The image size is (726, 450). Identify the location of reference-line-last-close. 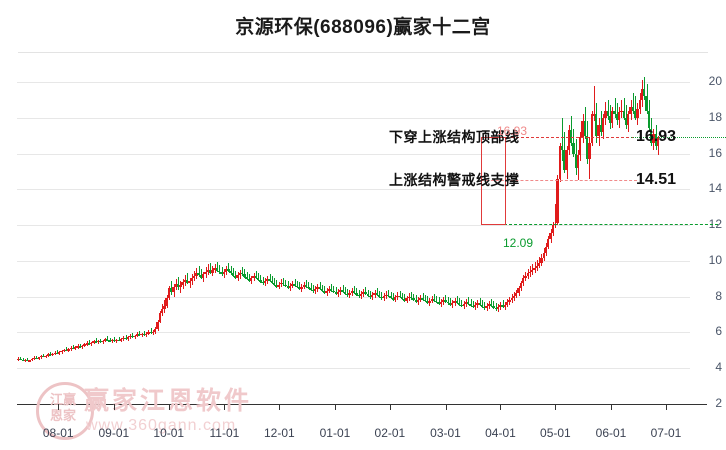
(678, 137).